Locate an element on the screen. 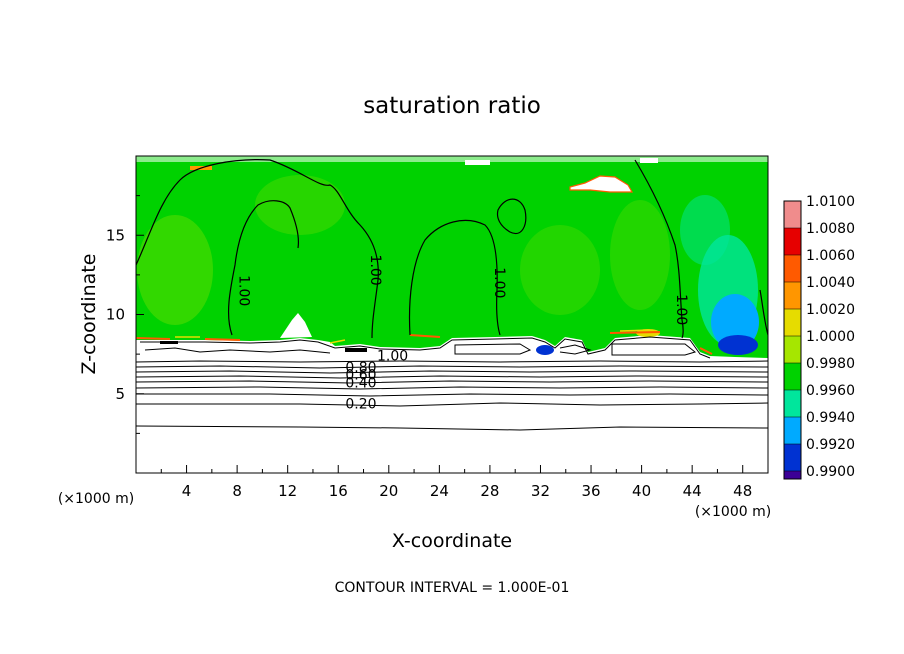 The width and height of the screenshot is (904, 654). contour-0.70 is located at coordinates (452, 372).